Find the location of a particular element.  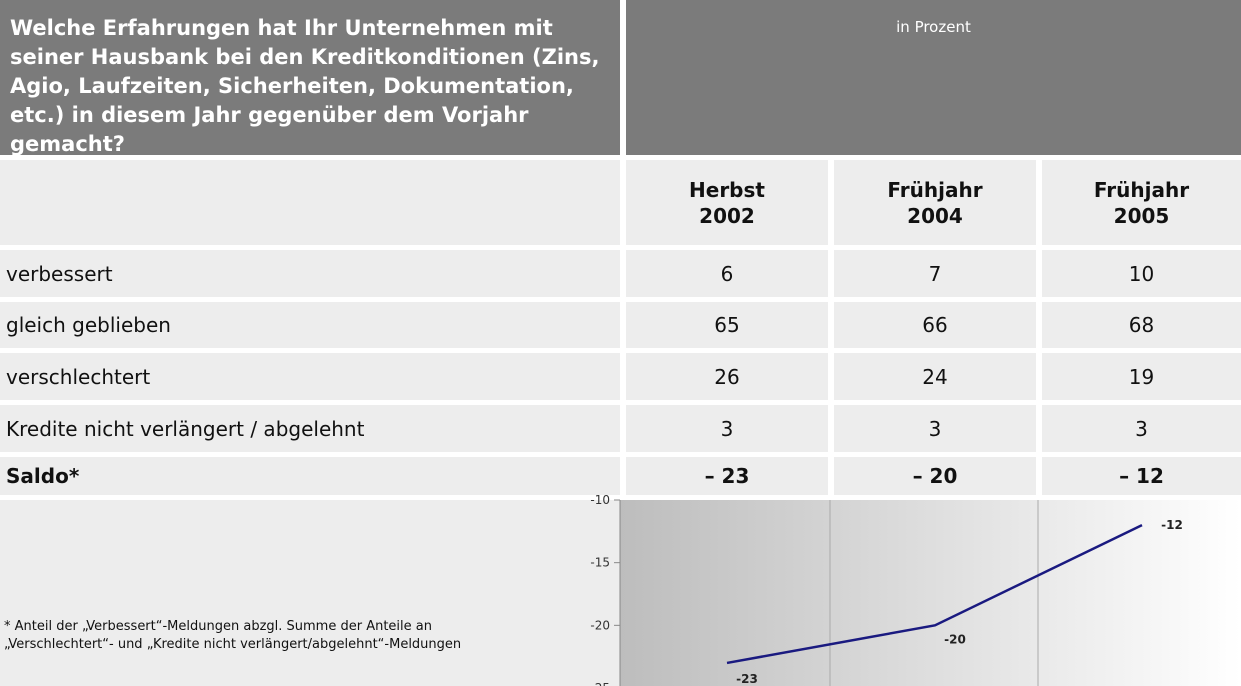

column-header: Herbst 2002 is located at coordinates (727, 202).